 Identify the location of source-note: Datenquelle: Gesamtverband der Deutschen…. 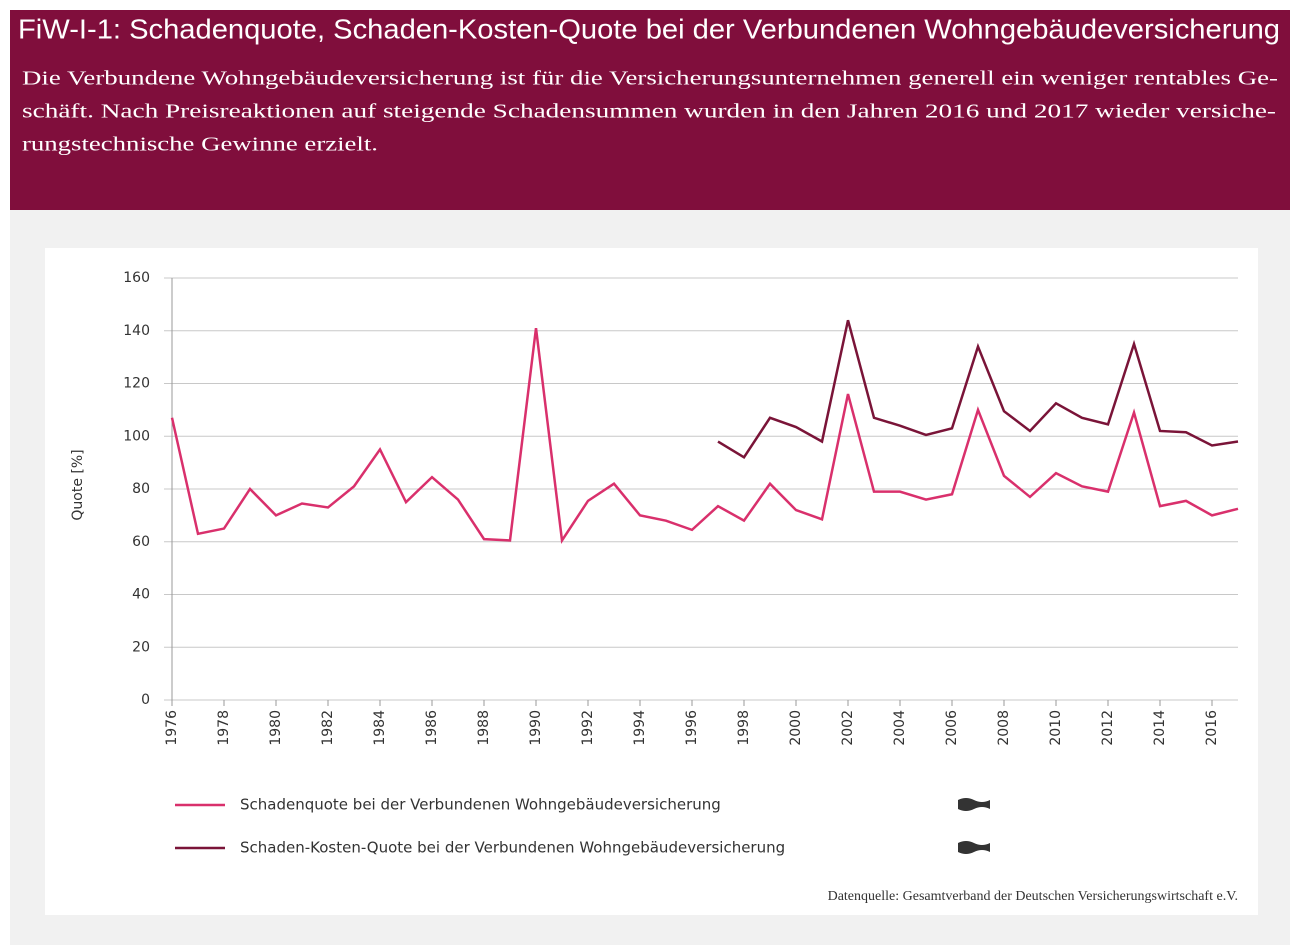
(1033, 896).